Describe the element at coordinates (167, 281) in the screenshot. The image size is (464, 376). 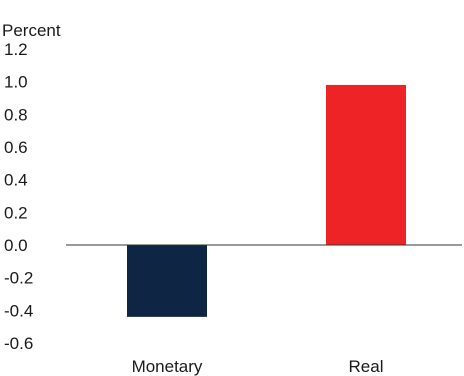
I see `bar-monetary` at that location.